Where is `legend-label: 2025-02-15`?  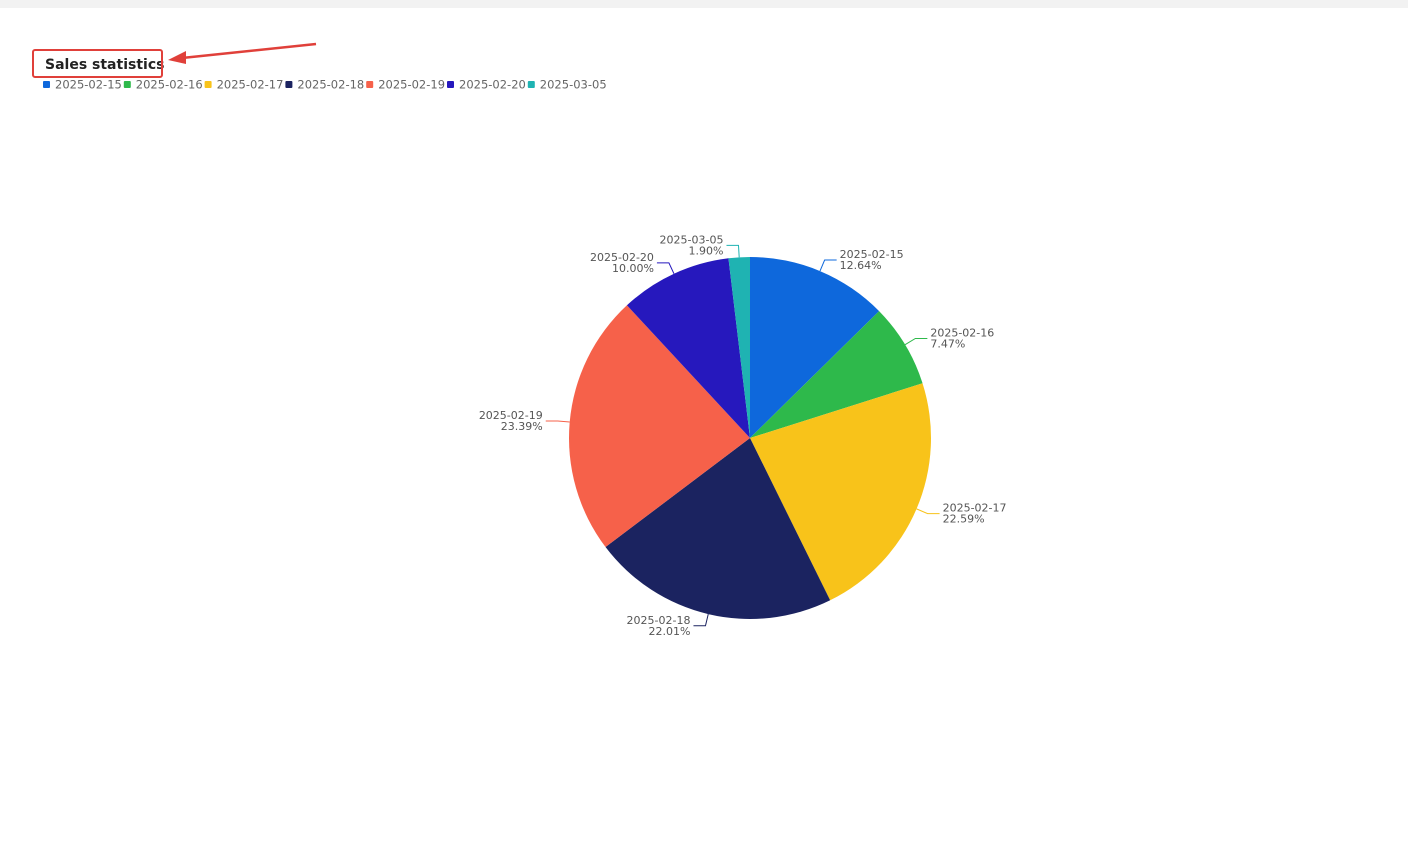 legend-label: 2025-02-15 is located at coordinates (88, 85).